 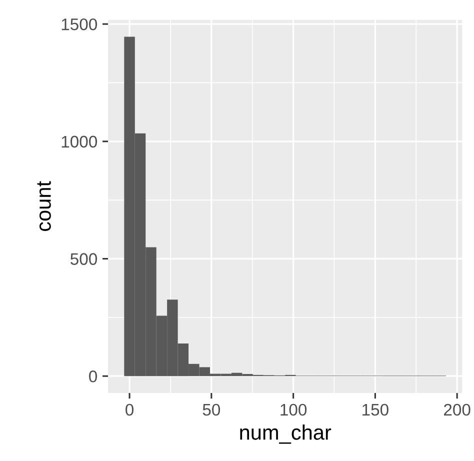 I want to click on y-tick-label: 500, so click(x=84, y=259).